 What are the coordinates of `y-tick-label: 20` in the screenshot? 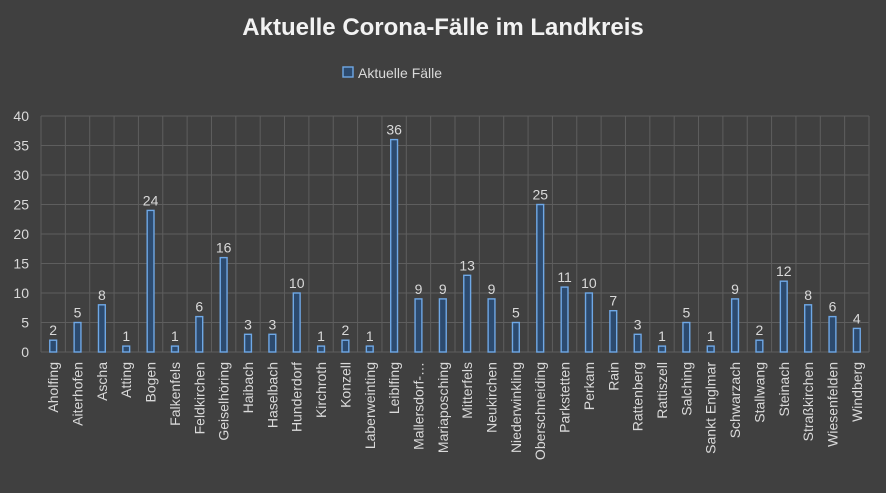 It's located at (21, 234).